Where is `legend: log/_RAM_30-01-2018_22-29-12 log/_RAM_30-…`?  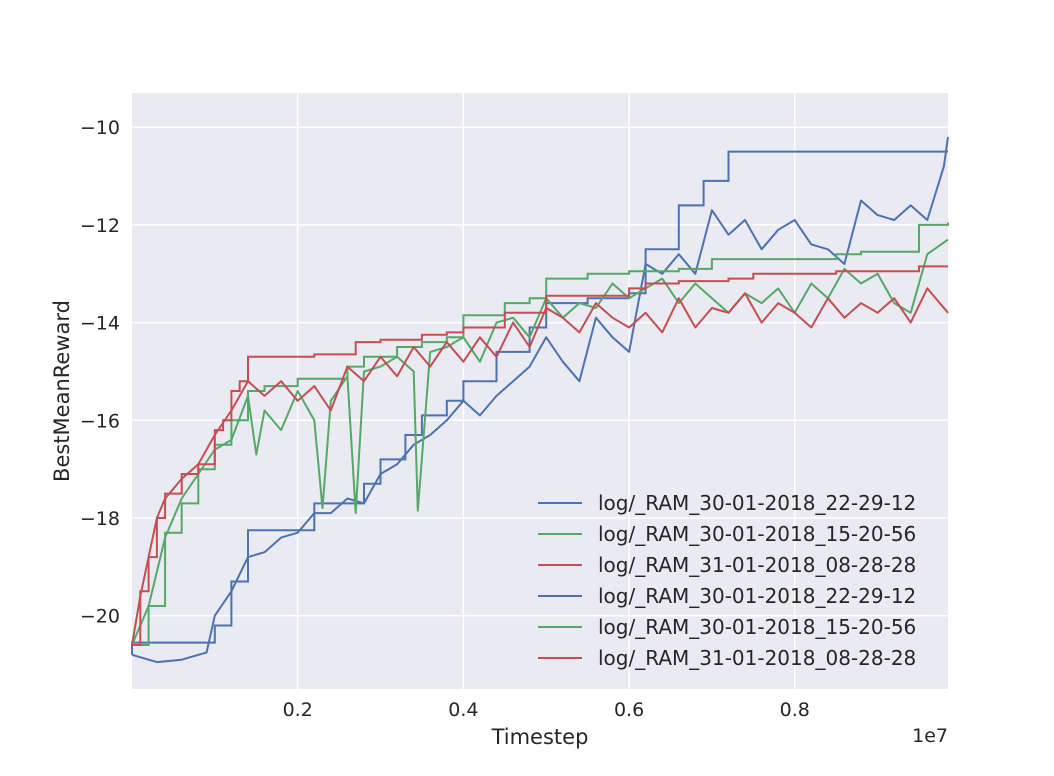 legend: log/_RAM_30-01-2018_22-29-12 log/_RAM_30-… is located at coordinates (727, 580).